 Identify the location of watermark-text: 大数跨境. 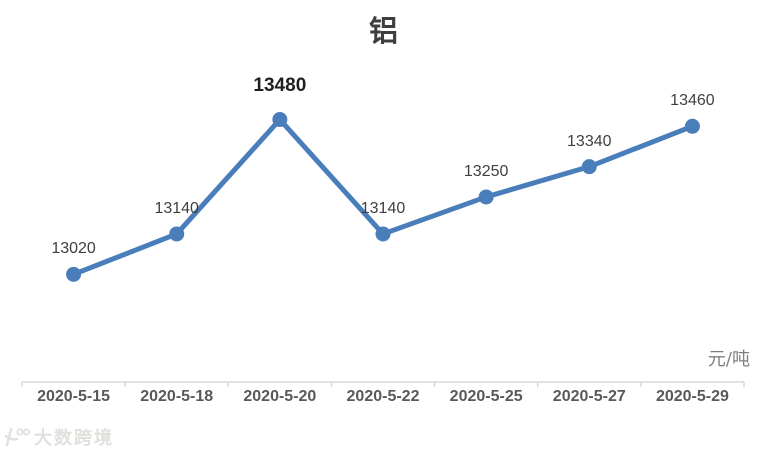
(74, 438).